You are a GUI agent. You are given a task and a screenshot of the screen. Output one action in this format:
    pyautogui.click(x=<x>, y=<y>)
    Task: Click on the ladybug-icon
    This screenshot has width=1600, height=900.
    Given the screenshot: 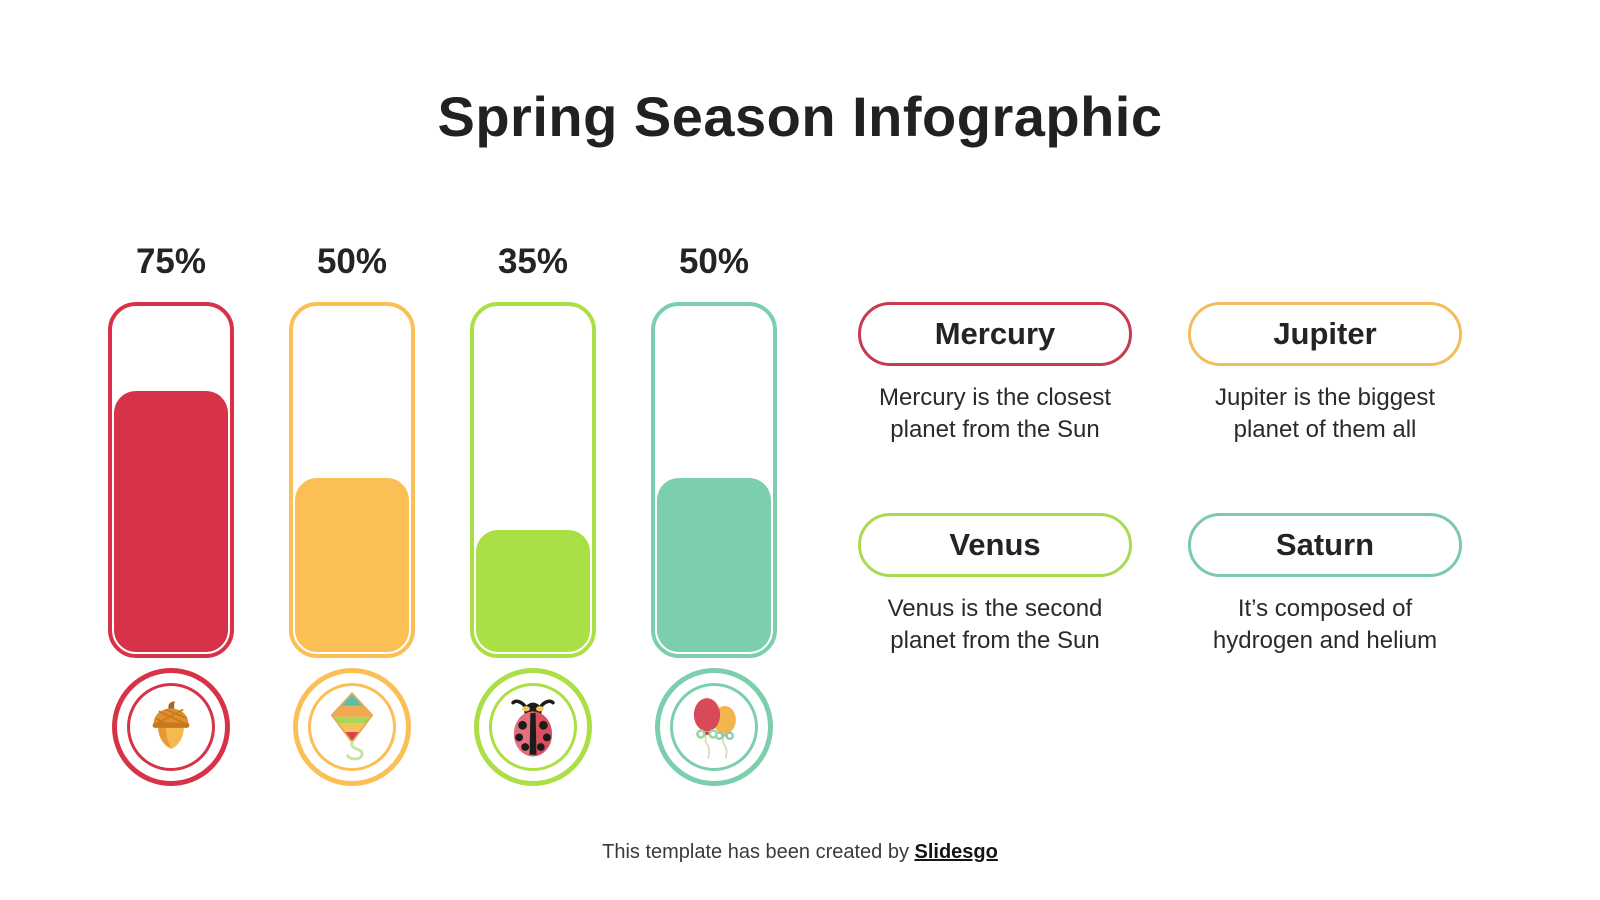 What is the action you would take?
    pyautogui.click(x=533, y=728)
    